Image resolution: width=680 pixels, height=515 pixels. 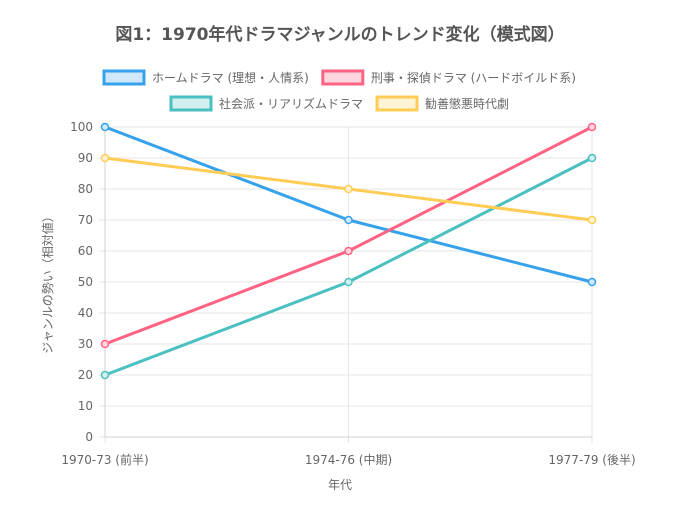 I want to click on legend-label: 刑事・探偵ドラマ (ハードボイルド系), so click(x=473, y=78).